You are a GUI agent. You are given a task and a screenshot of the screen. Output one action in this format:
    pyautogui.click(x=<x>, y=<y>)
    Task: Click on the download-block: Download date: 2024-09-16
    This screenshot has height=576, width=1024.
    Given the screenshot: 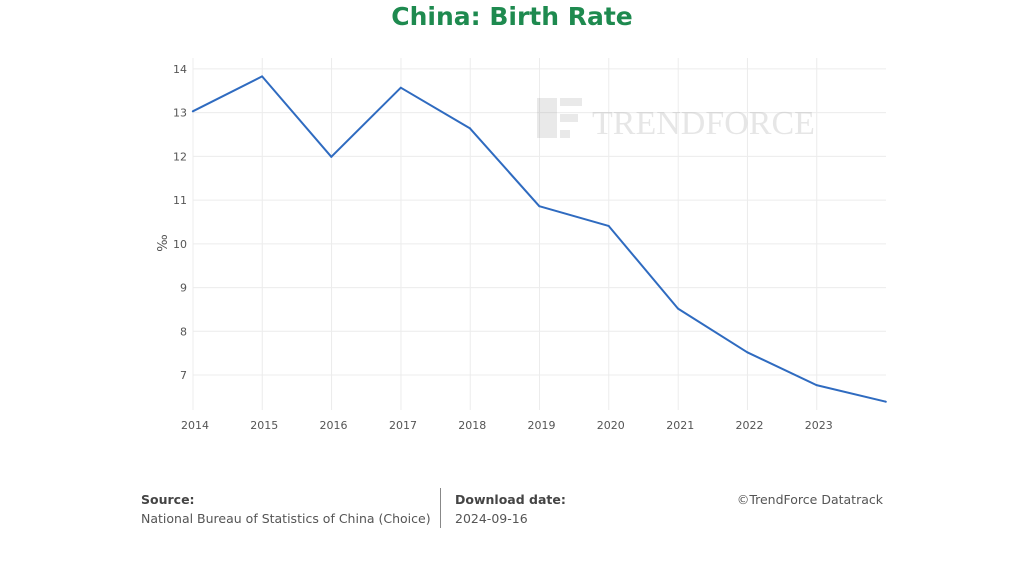 What is the action you would take?
    pyautogui.click(x=510, y=509)
    